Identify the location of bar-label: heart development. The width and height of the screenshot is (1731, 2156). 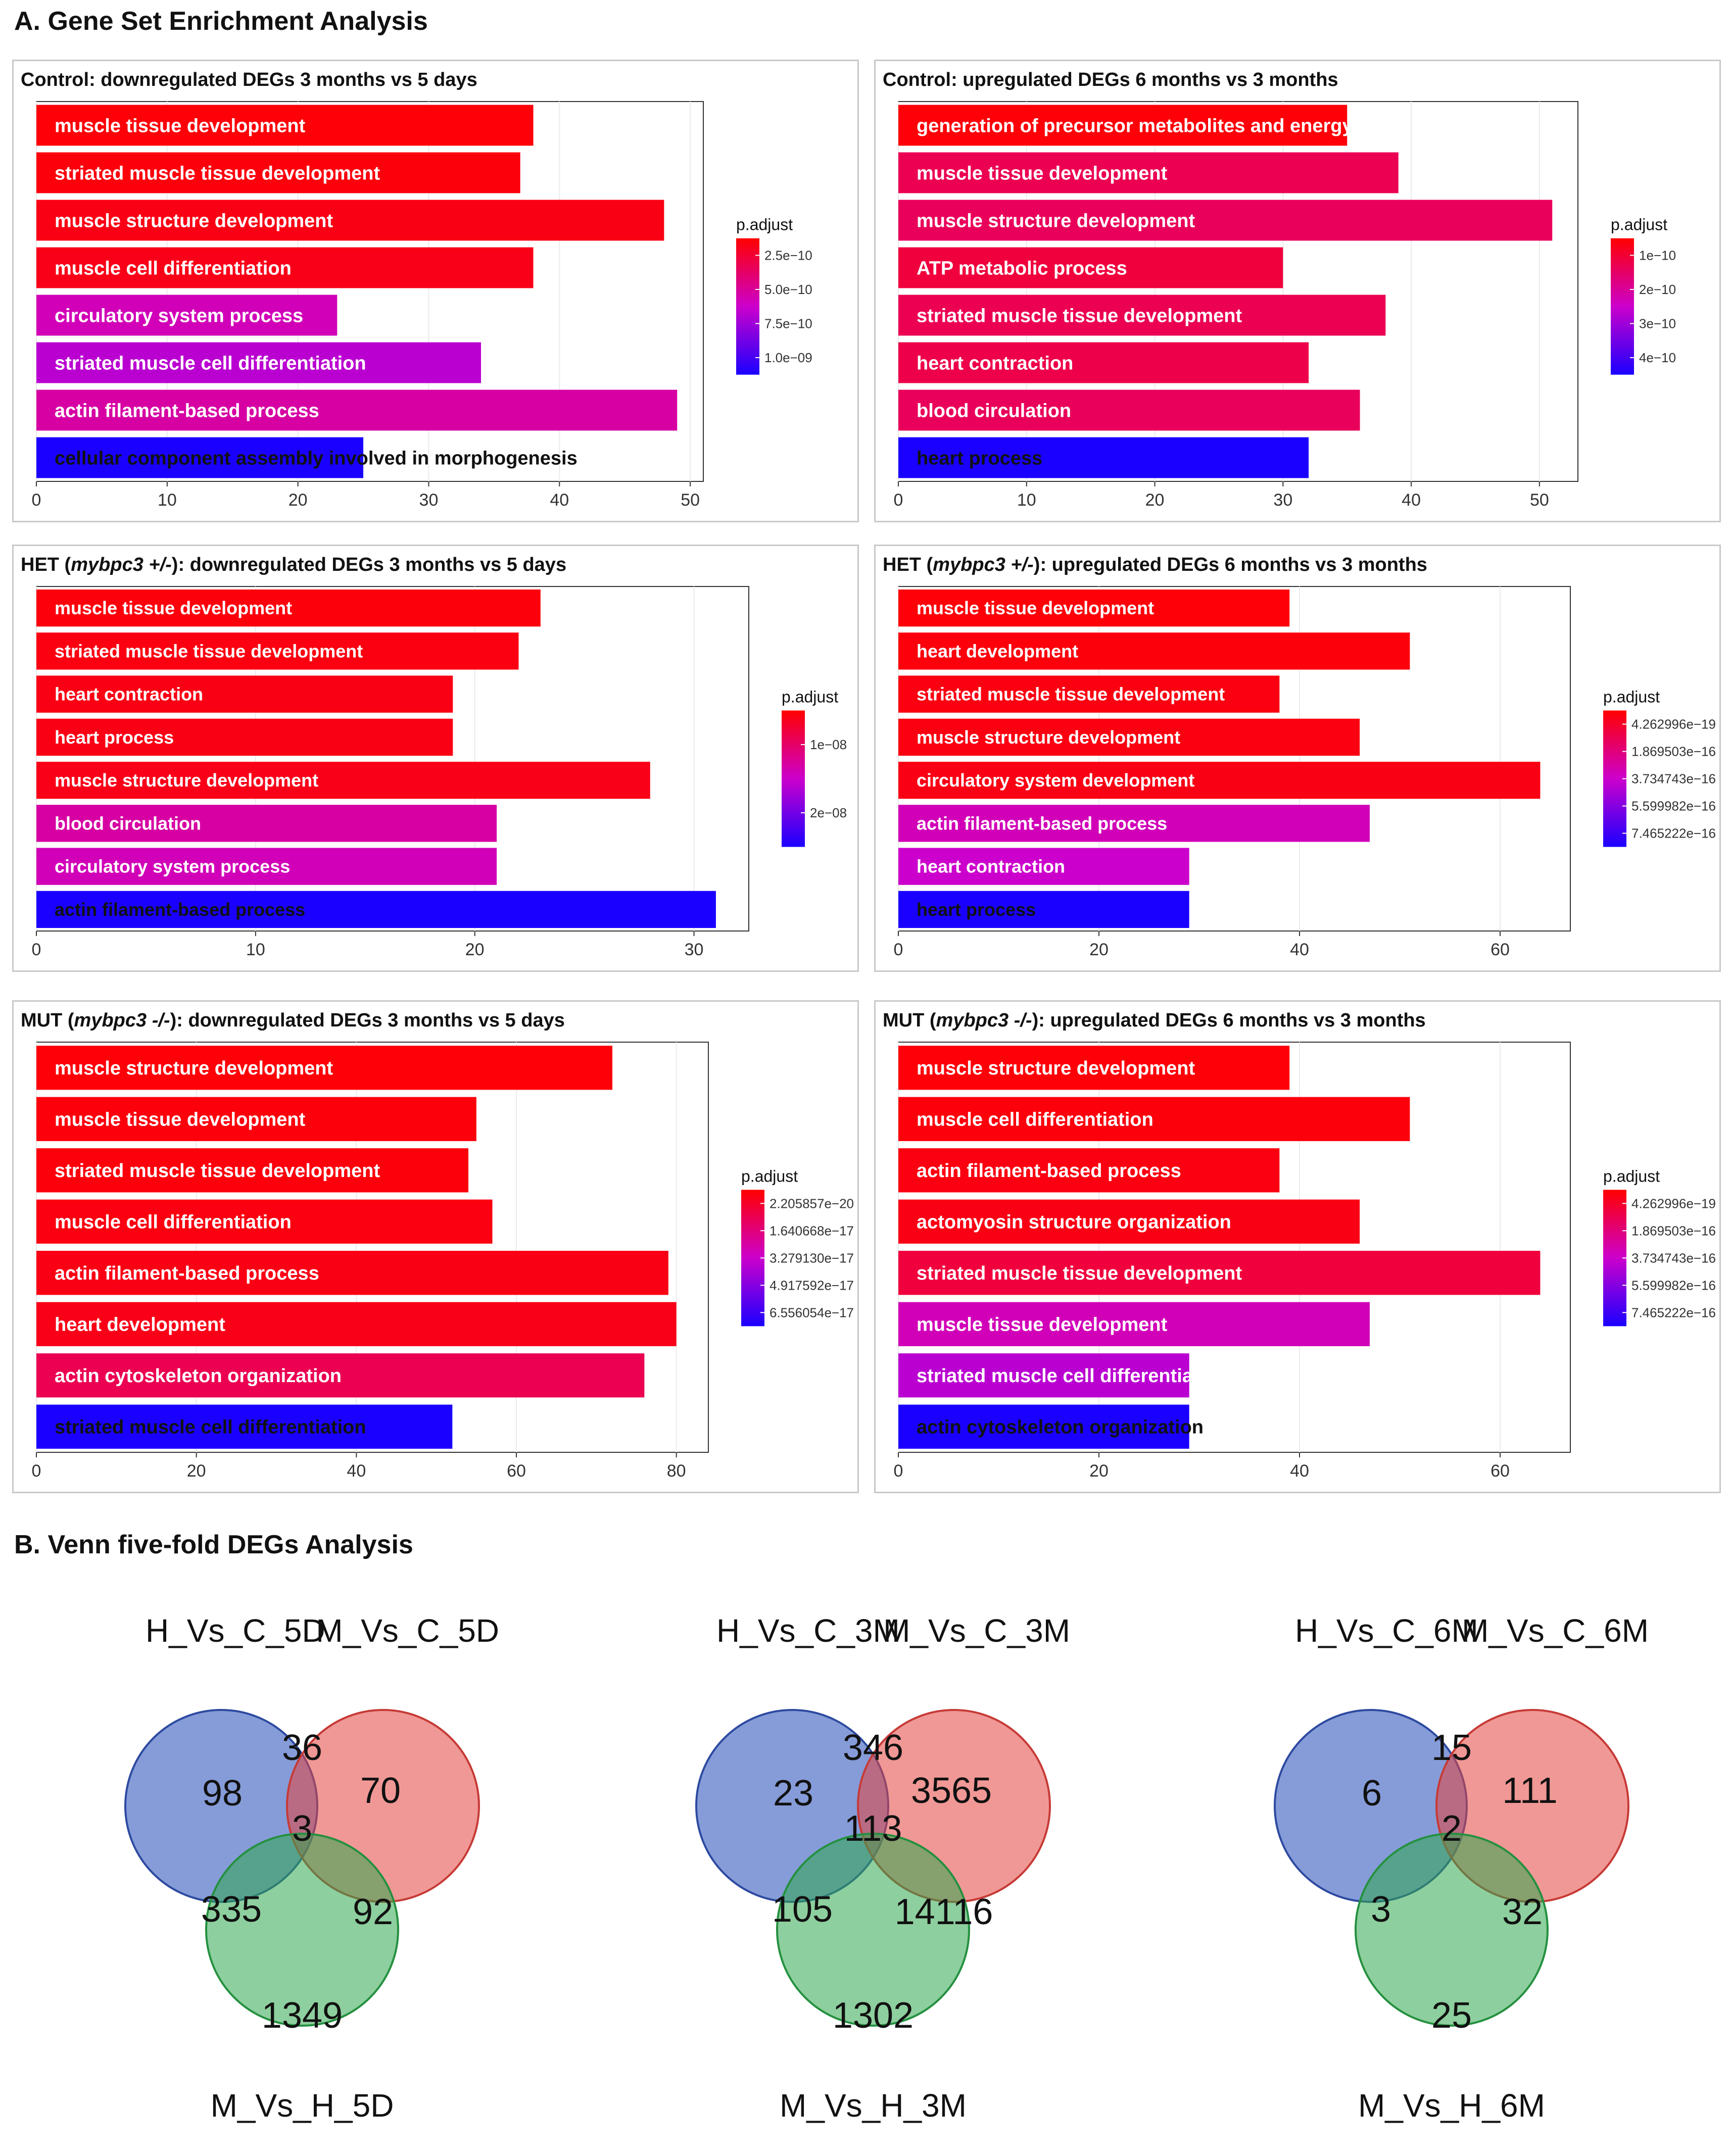
(140, 1325).